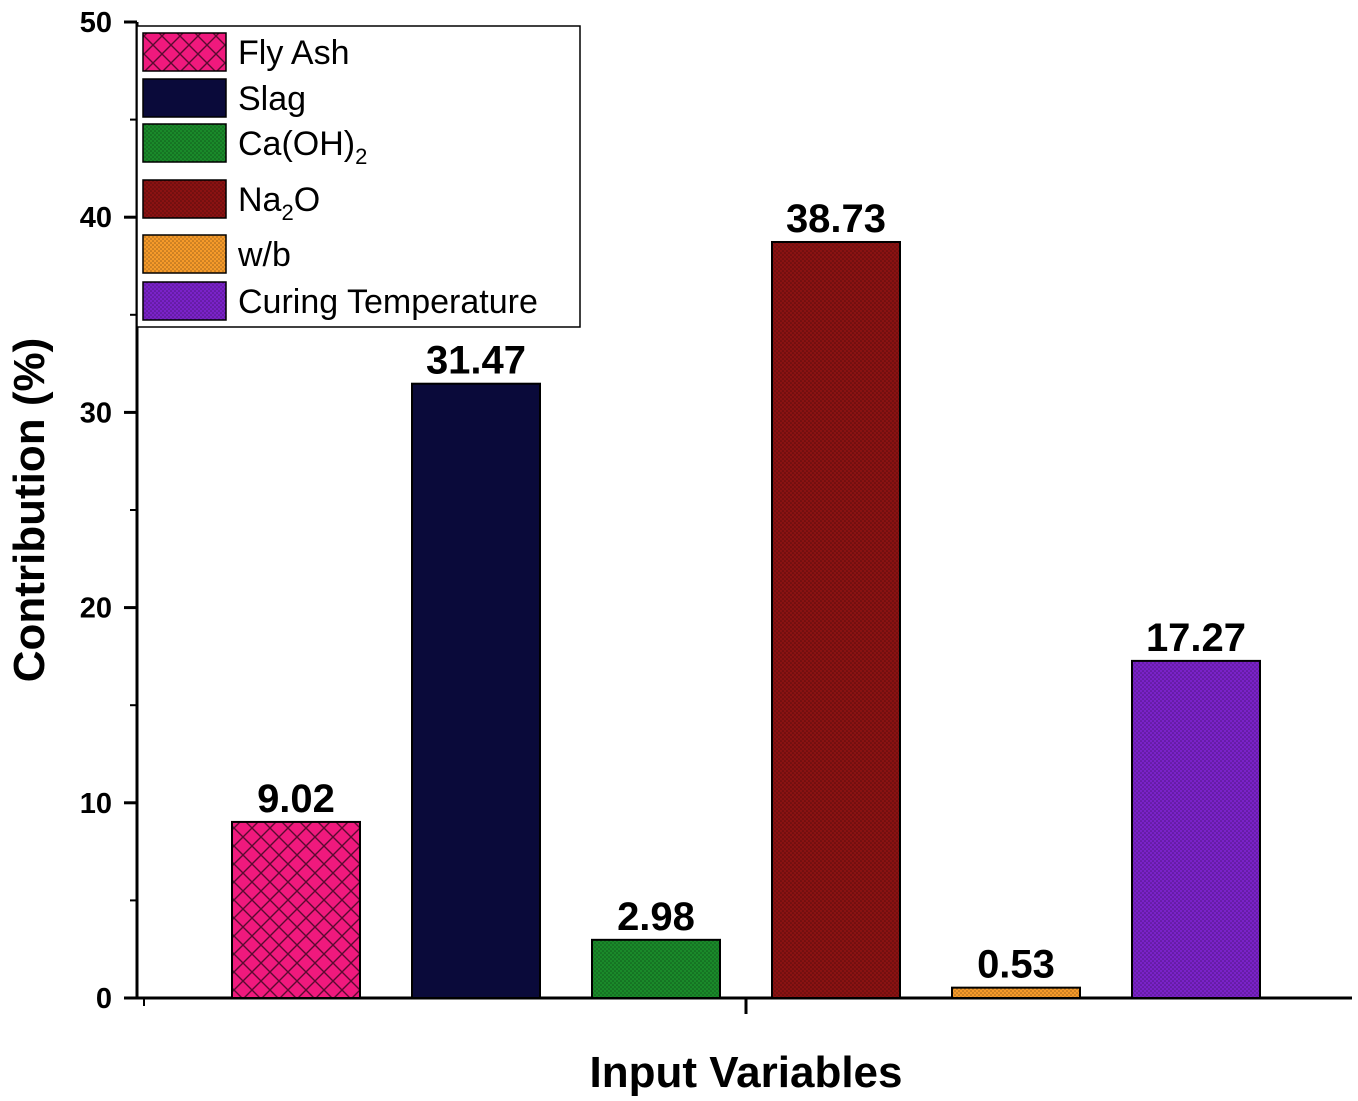  What do you see at coordinates (1016, 993) in the screenshot?
I see `bar-w-b` at bounding box center [1016, 993].